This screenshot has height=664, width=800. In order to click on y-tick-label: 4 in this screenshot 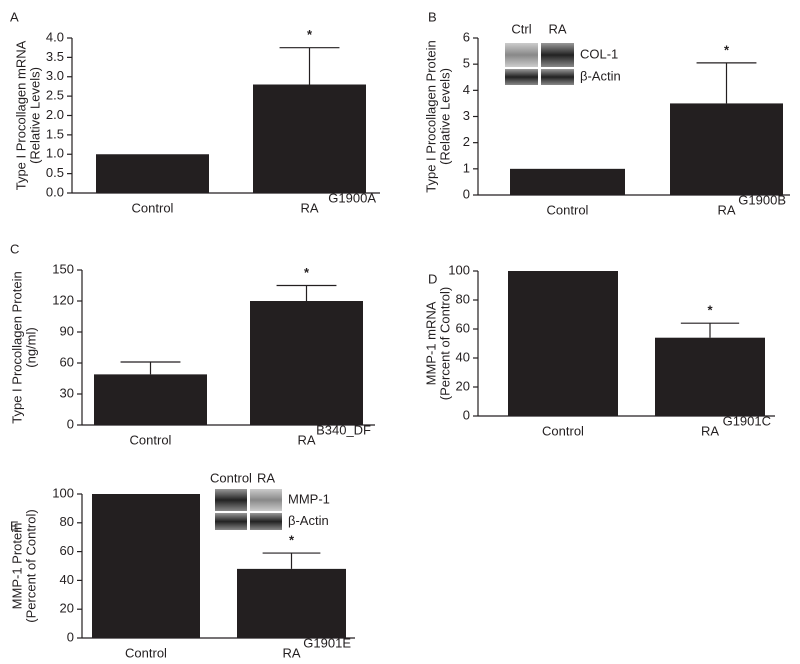, I will do `click(466, 89)`.